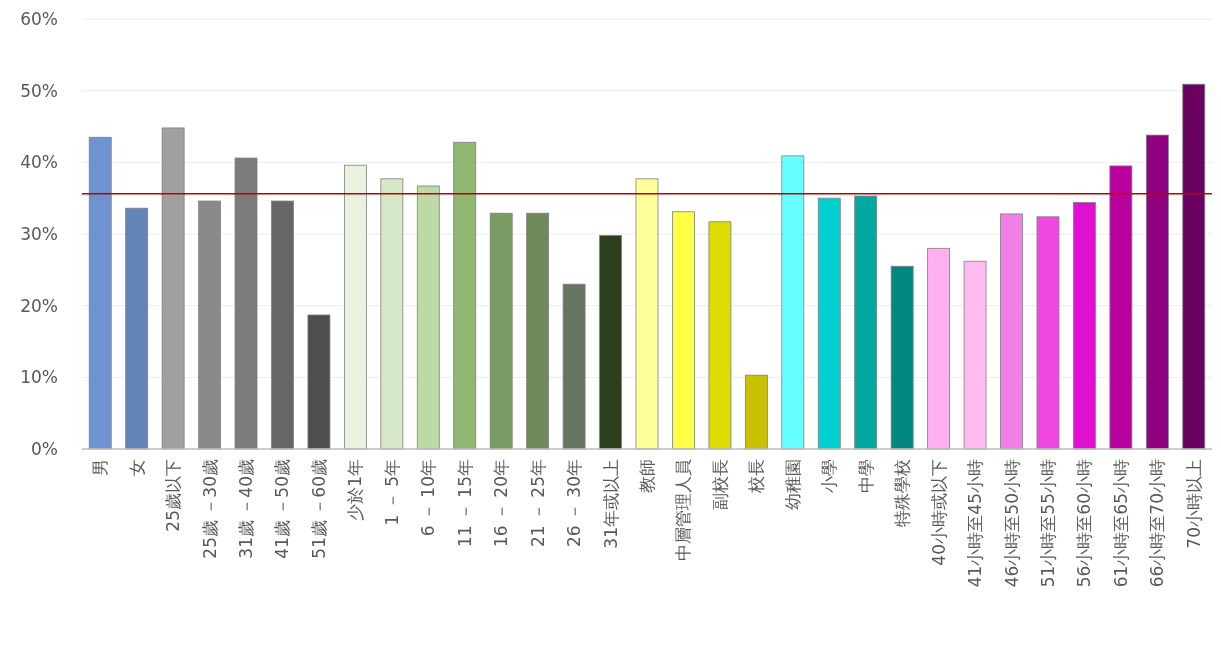  What do you see at coordinates (1157, 523) in the screenshot?
I see `x-tick-label: 66小時至70小時` at bounding box center [1157, 523].